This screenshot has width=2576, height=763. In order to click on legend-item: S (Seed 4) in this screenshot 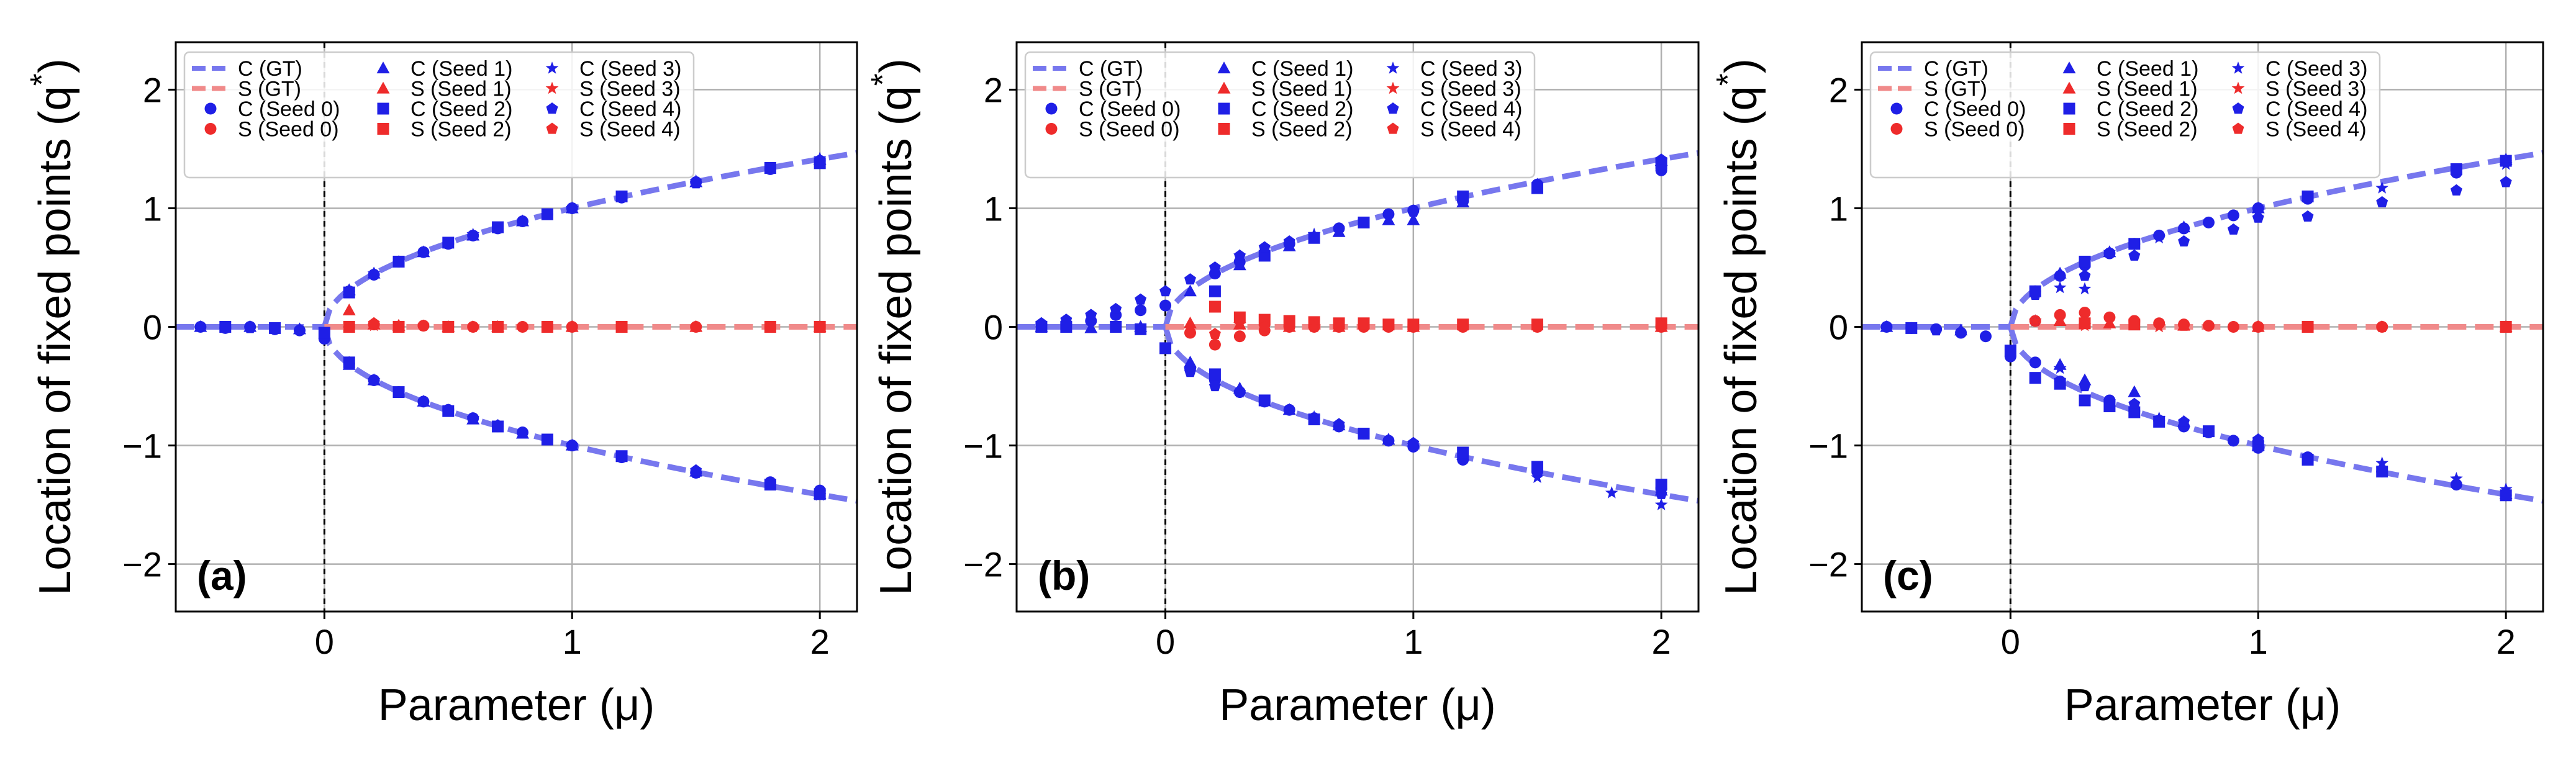, I will do `click(613, 130)`.